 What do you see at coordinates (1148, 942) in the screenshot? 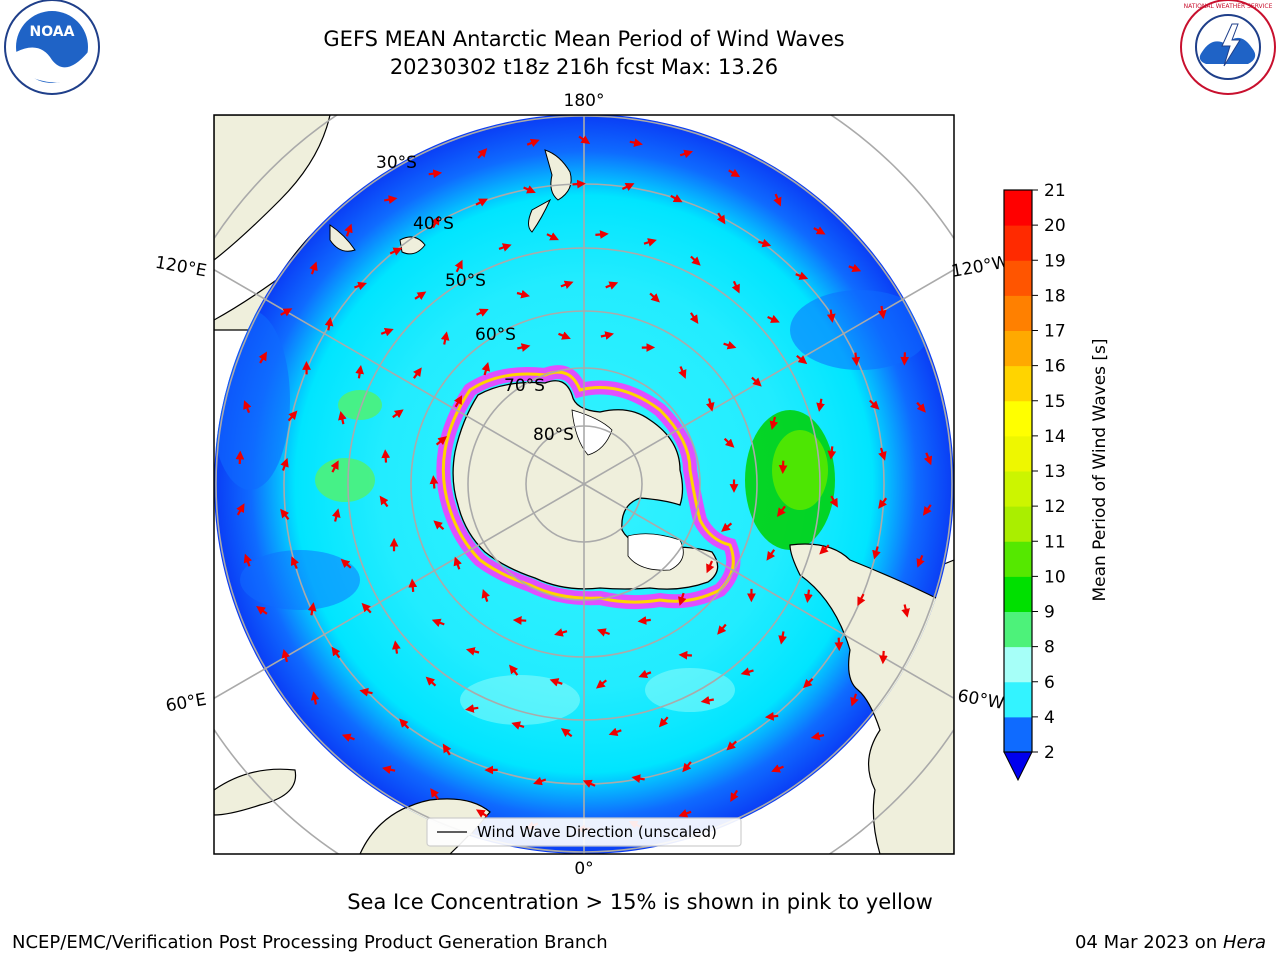
I see `footer-date: 04 Mar 2023 on` at bounding box center [1148, 942].